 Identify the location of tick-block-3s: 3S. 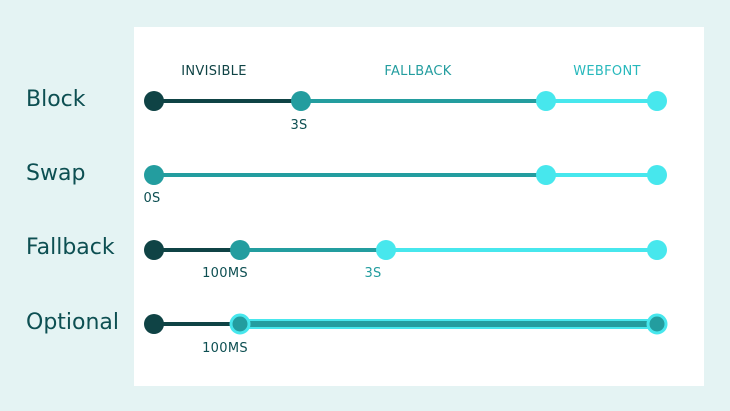
(299, 125).